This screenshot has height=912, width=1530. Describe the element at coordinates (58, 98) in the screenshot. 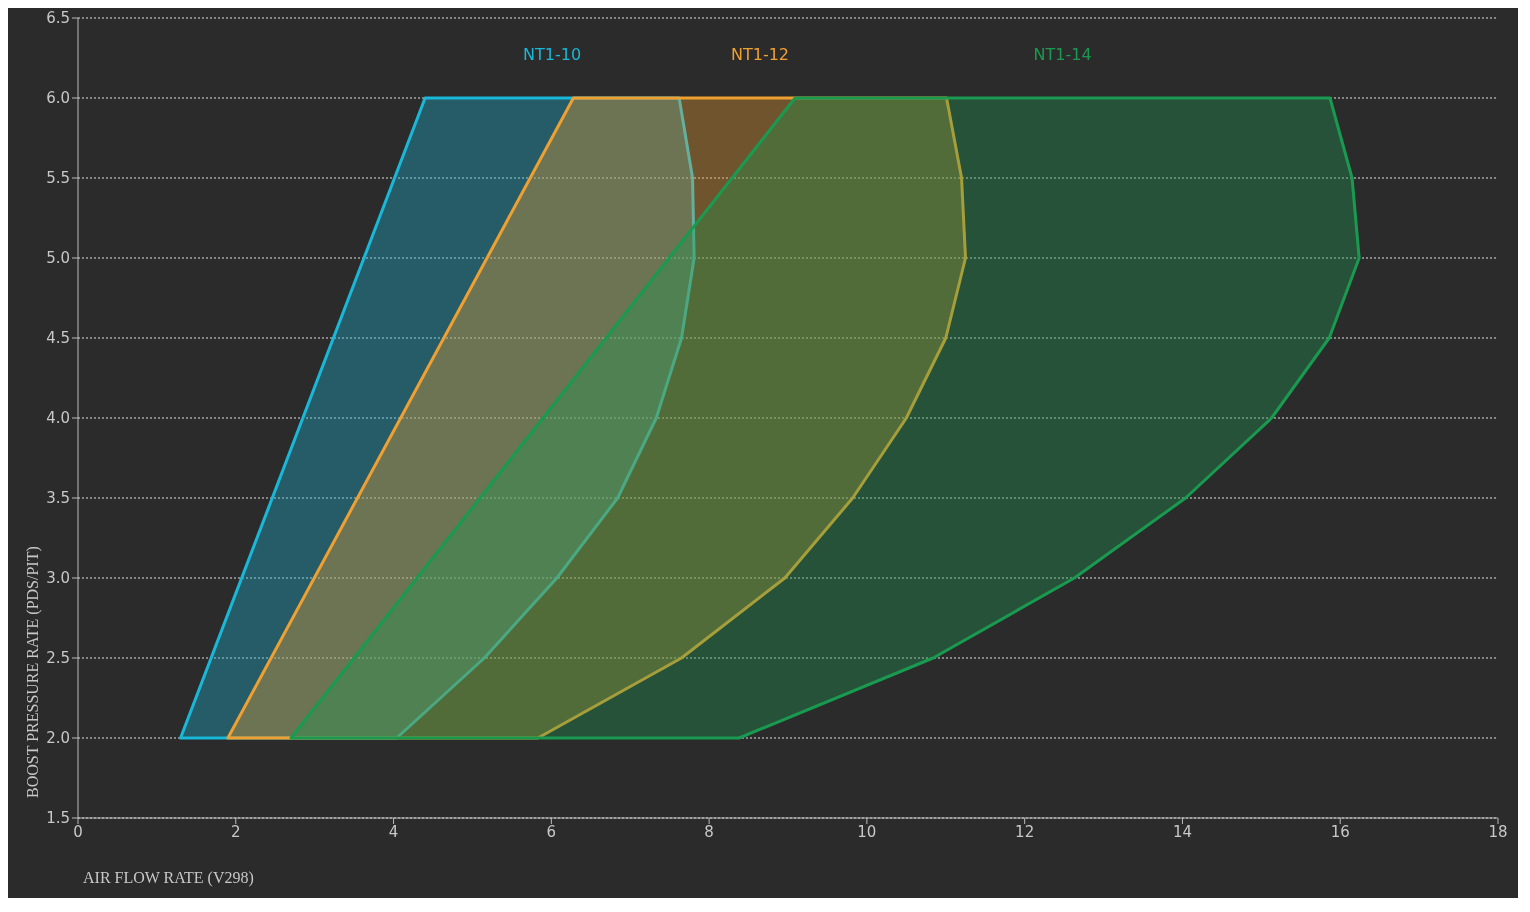

I see `y-tick-label: 6.0` at that location.